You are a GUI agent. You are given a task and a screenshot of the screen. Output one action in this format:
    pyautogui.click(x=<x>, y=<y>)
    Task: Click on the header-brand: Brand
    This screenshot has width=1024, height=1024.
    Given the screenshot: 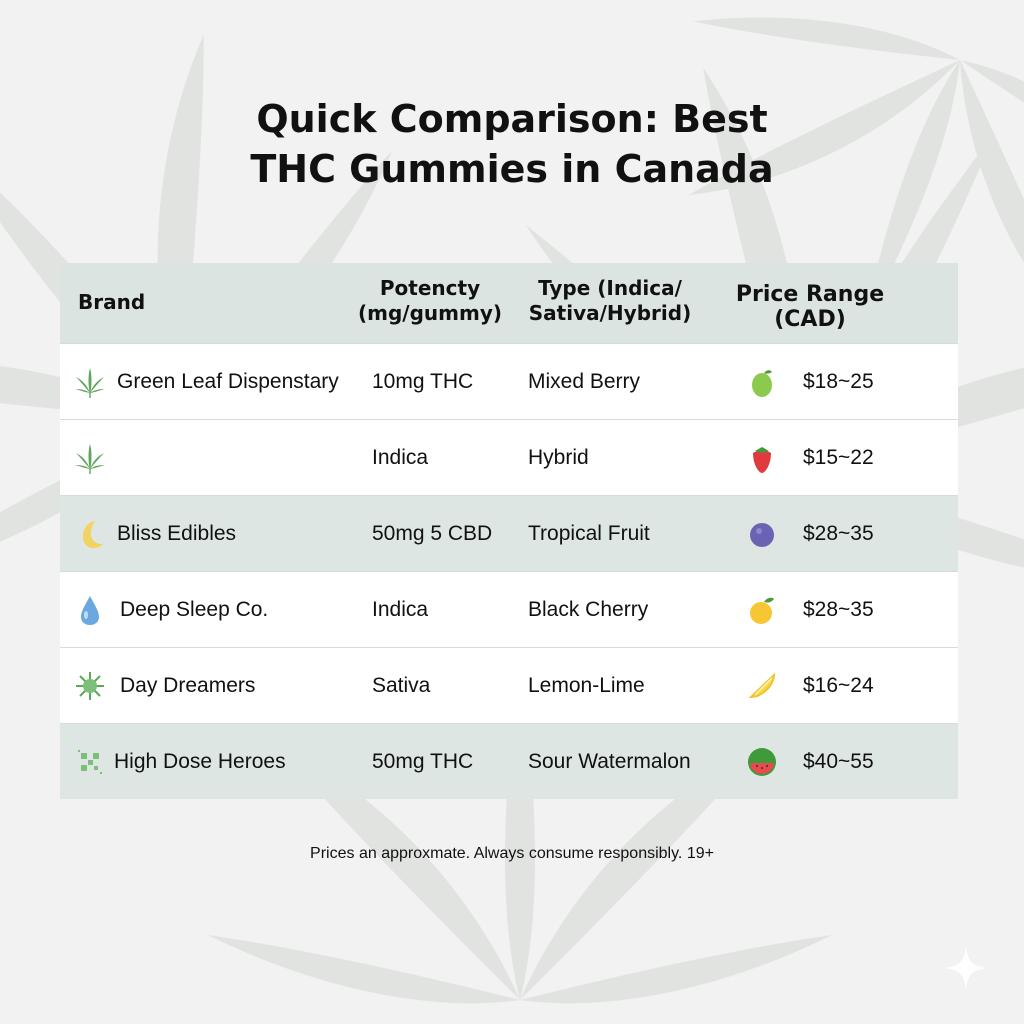 What is the action you would take?
    pyautogui.click(x=112, y=302)
    